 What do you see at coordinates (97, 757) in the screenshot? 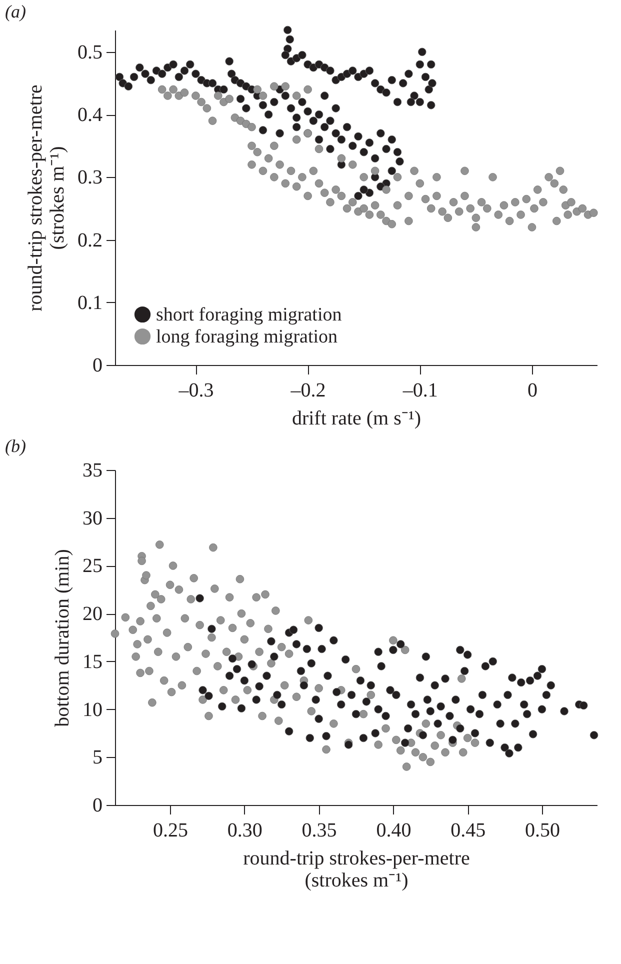
I see `y-tick-label: 5` at bounding box center [97, 757].